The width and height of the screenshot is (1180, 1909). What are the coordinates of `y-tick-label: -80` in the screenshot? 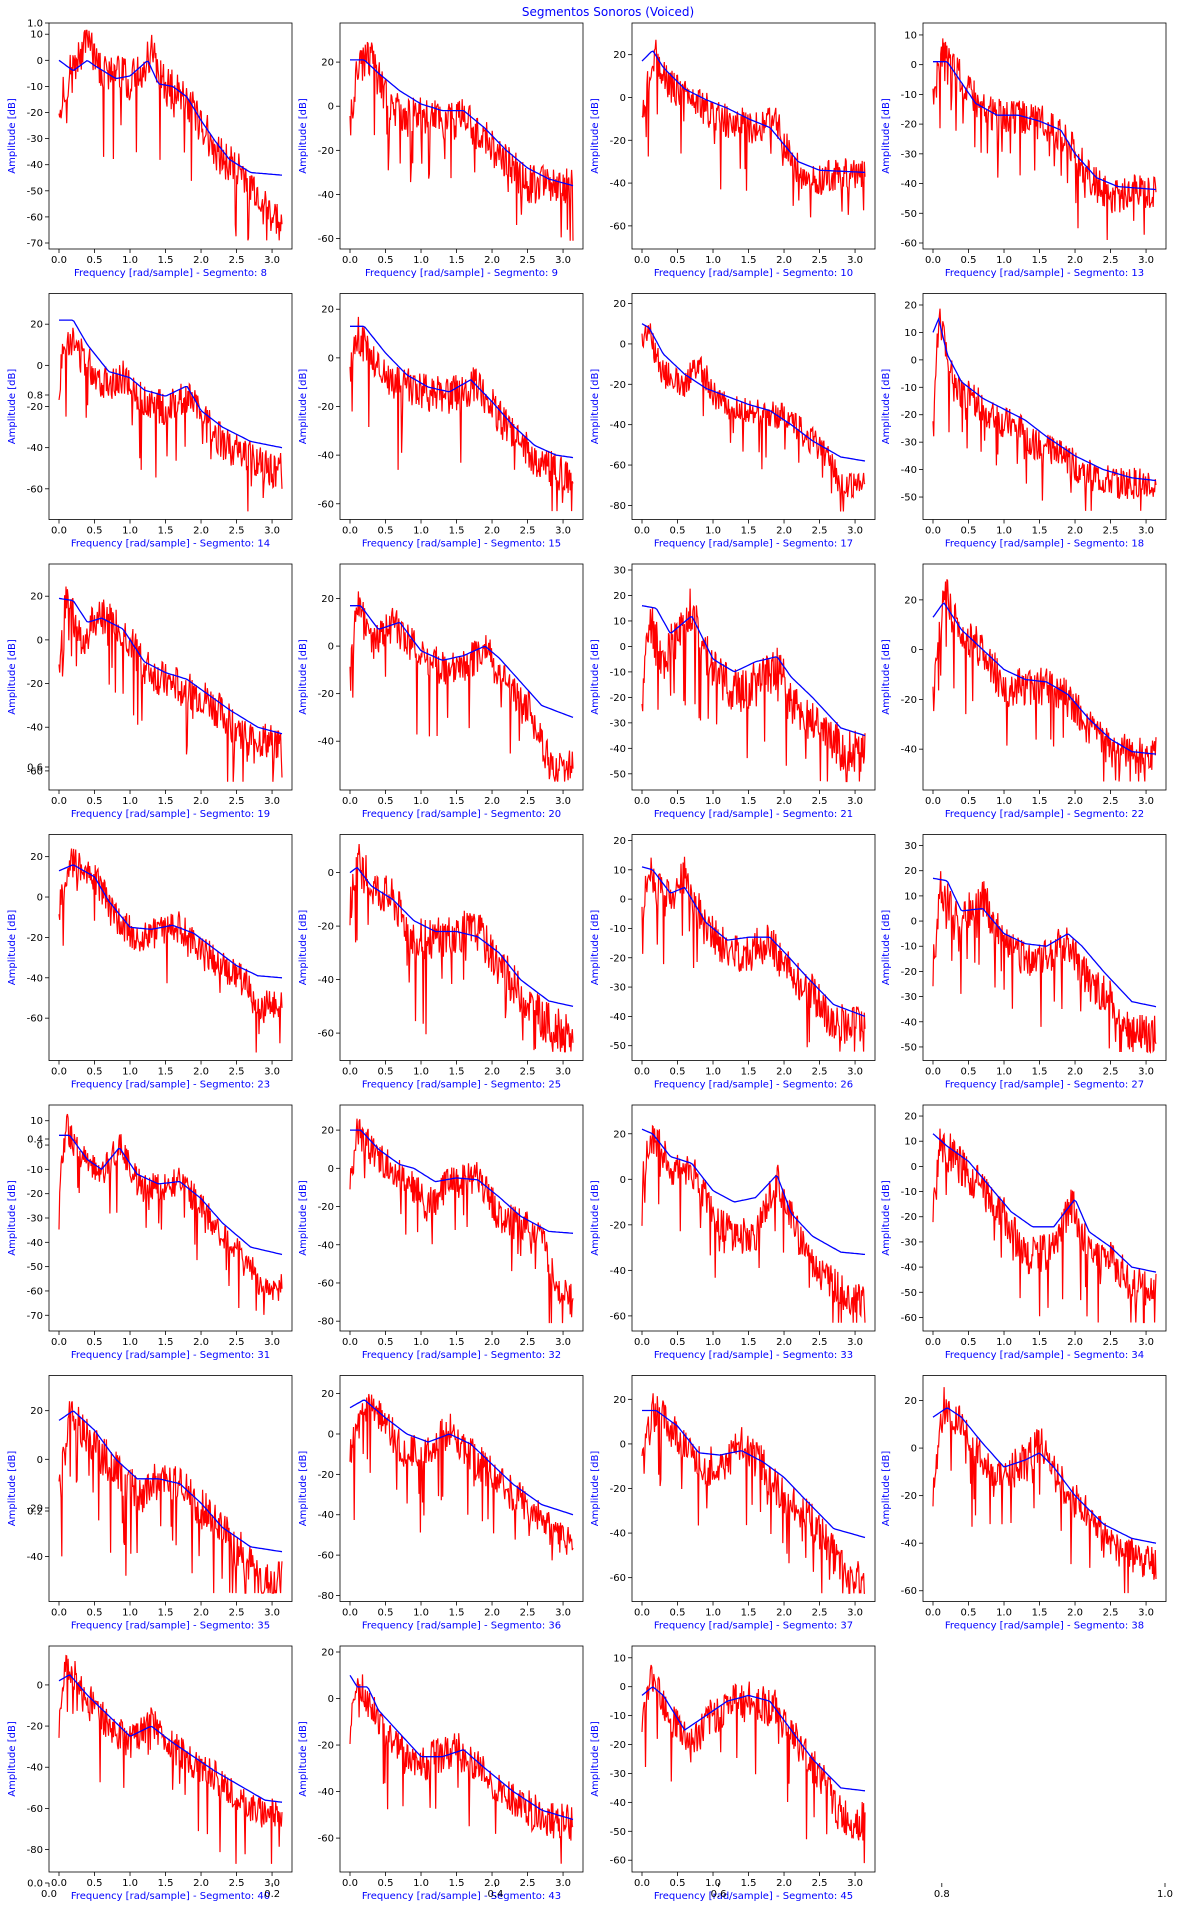 It's located at (35, 1850).